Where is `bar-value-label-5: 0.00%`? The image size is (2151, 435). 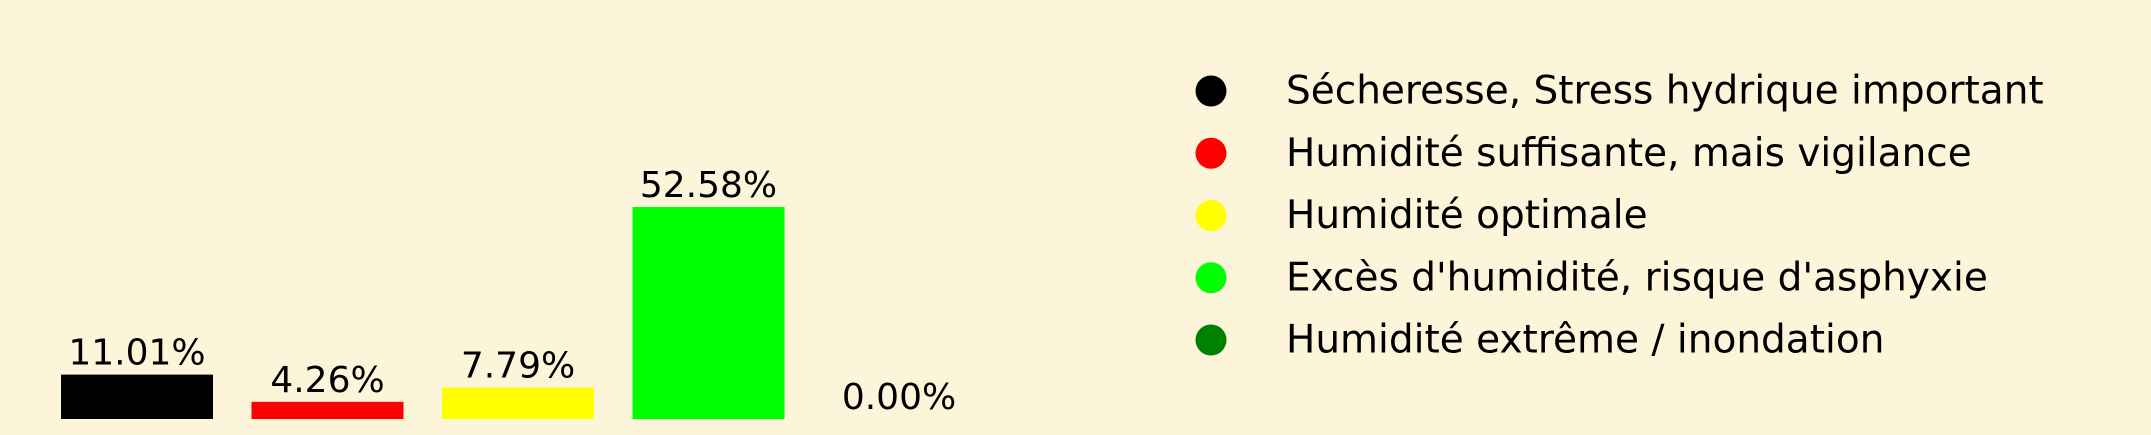 bar-value-label-5: 0.00% is located at coordinates (899, 397).